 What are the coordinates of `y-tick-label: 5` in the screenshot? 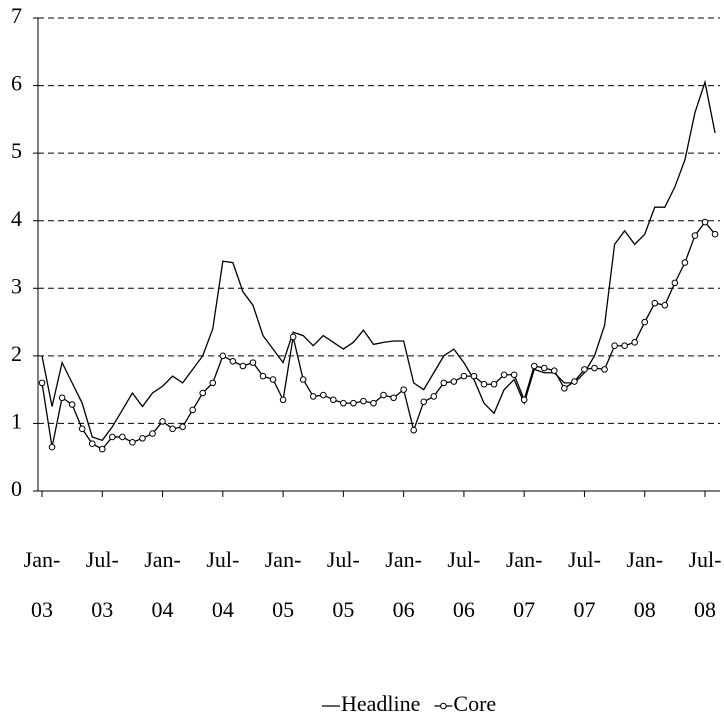 It's located at (16, 150).